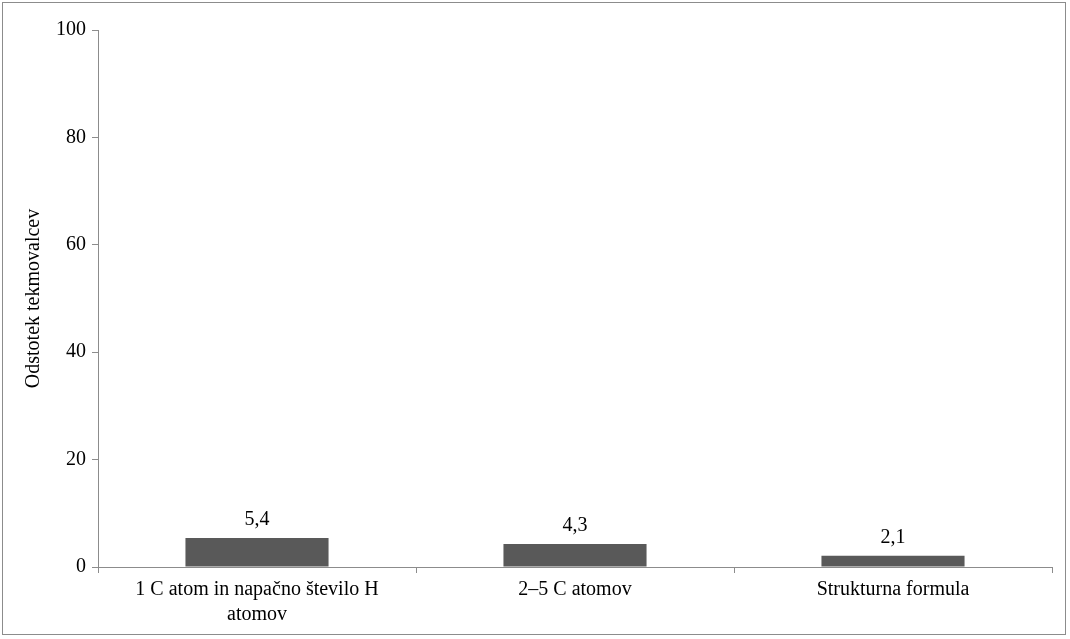 This screenshot has height=639, width=1070. Describe the element at coordinates (76, 457) in the screenshot. I see `y-tick-label: 20` at that location.